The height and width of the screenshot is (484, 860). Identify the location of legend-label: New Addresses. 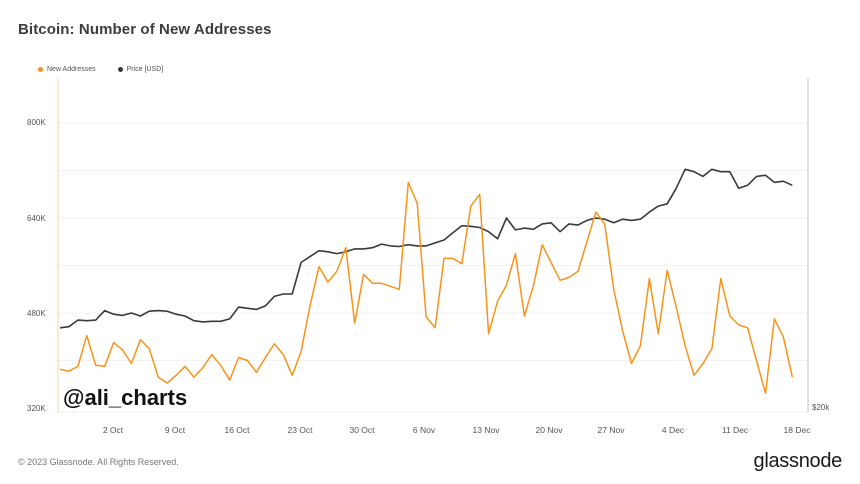
(71, 69).